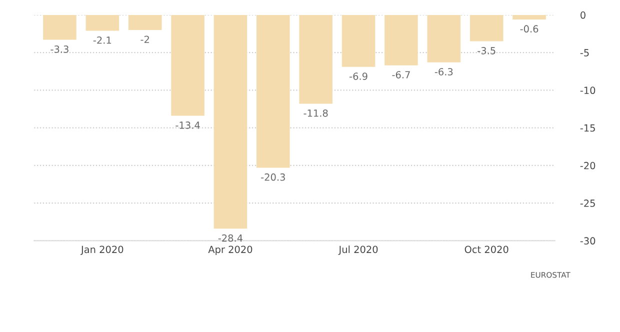 The width and height of the screenshot is (620, 332). I want to click on data-label: -2, so click(144, 39).